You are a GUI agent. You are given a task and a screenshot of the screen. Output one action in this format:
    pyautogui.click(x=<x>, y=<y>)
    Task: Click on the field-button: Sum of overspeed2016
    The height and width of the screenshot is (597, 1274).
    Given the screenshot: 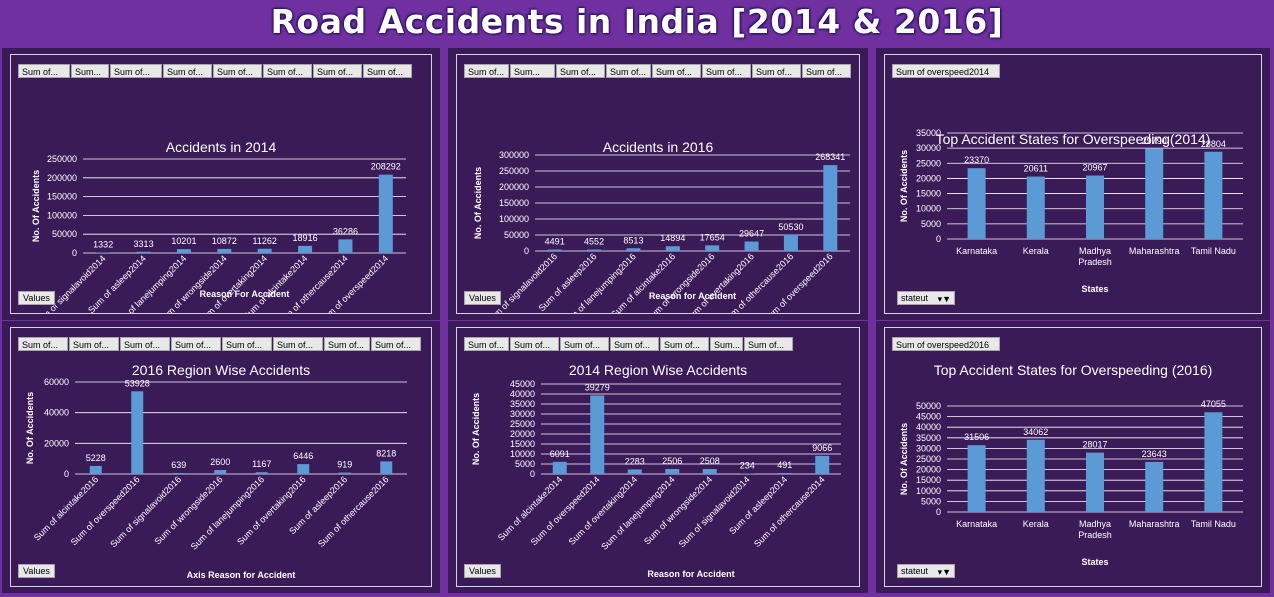 What is the action you would take?
    pyautogui.click(x=946, y=344)
    